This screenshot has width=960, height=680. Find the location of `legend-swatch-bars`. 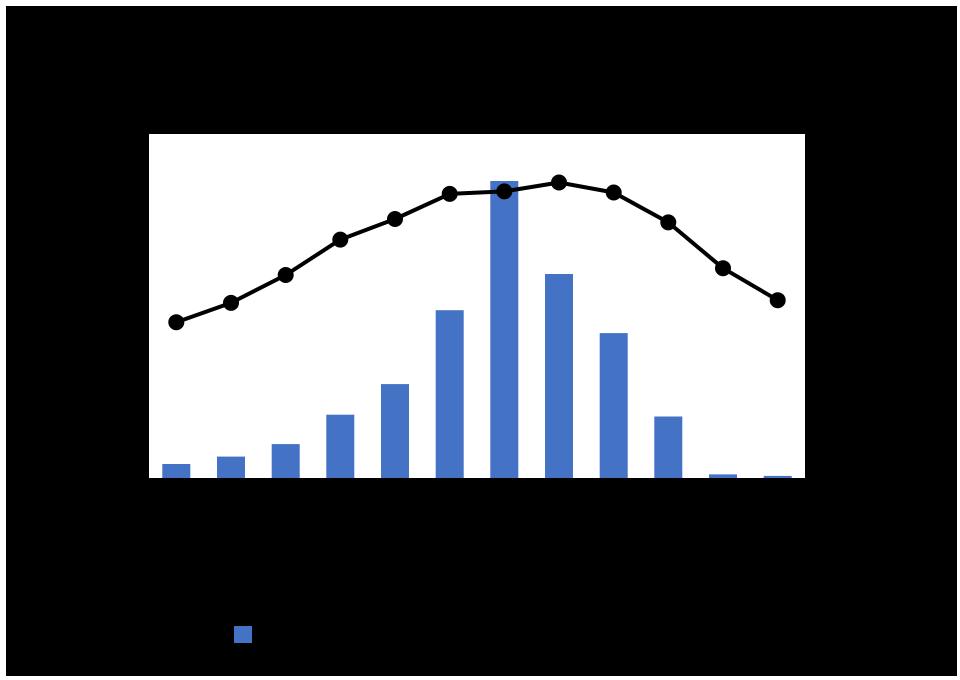

legend-swatch-bars is located at coordinates (243, 634).